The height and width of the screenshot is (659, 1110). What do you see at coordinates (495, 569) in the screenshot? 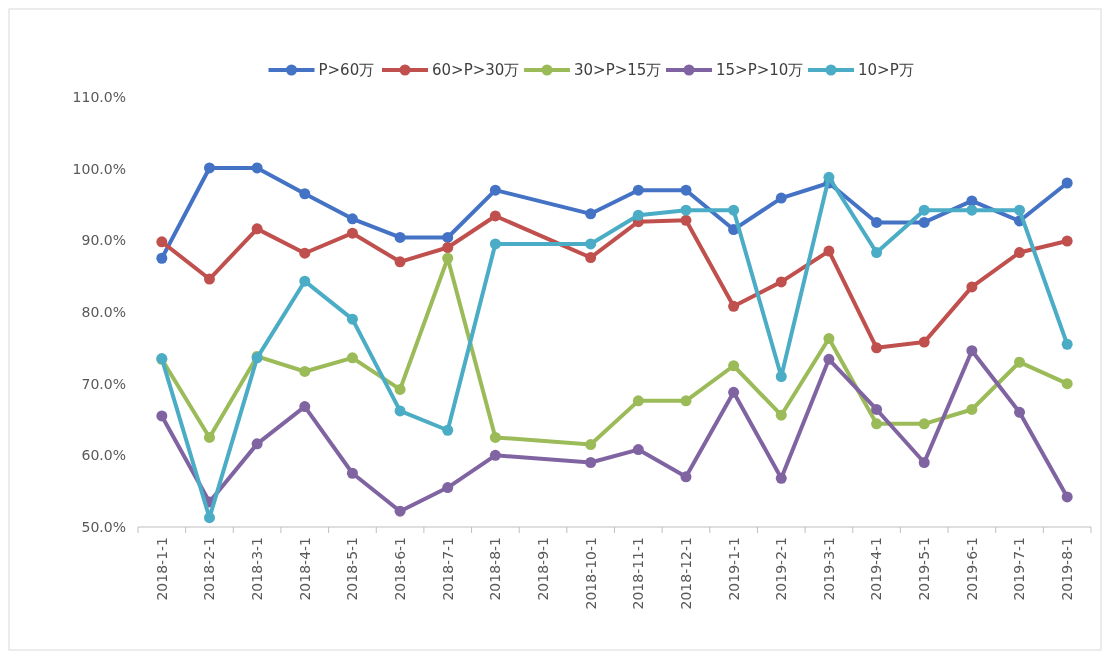
I see `x-tick-label: 2018-8-1` at bounding box center [495, 569].